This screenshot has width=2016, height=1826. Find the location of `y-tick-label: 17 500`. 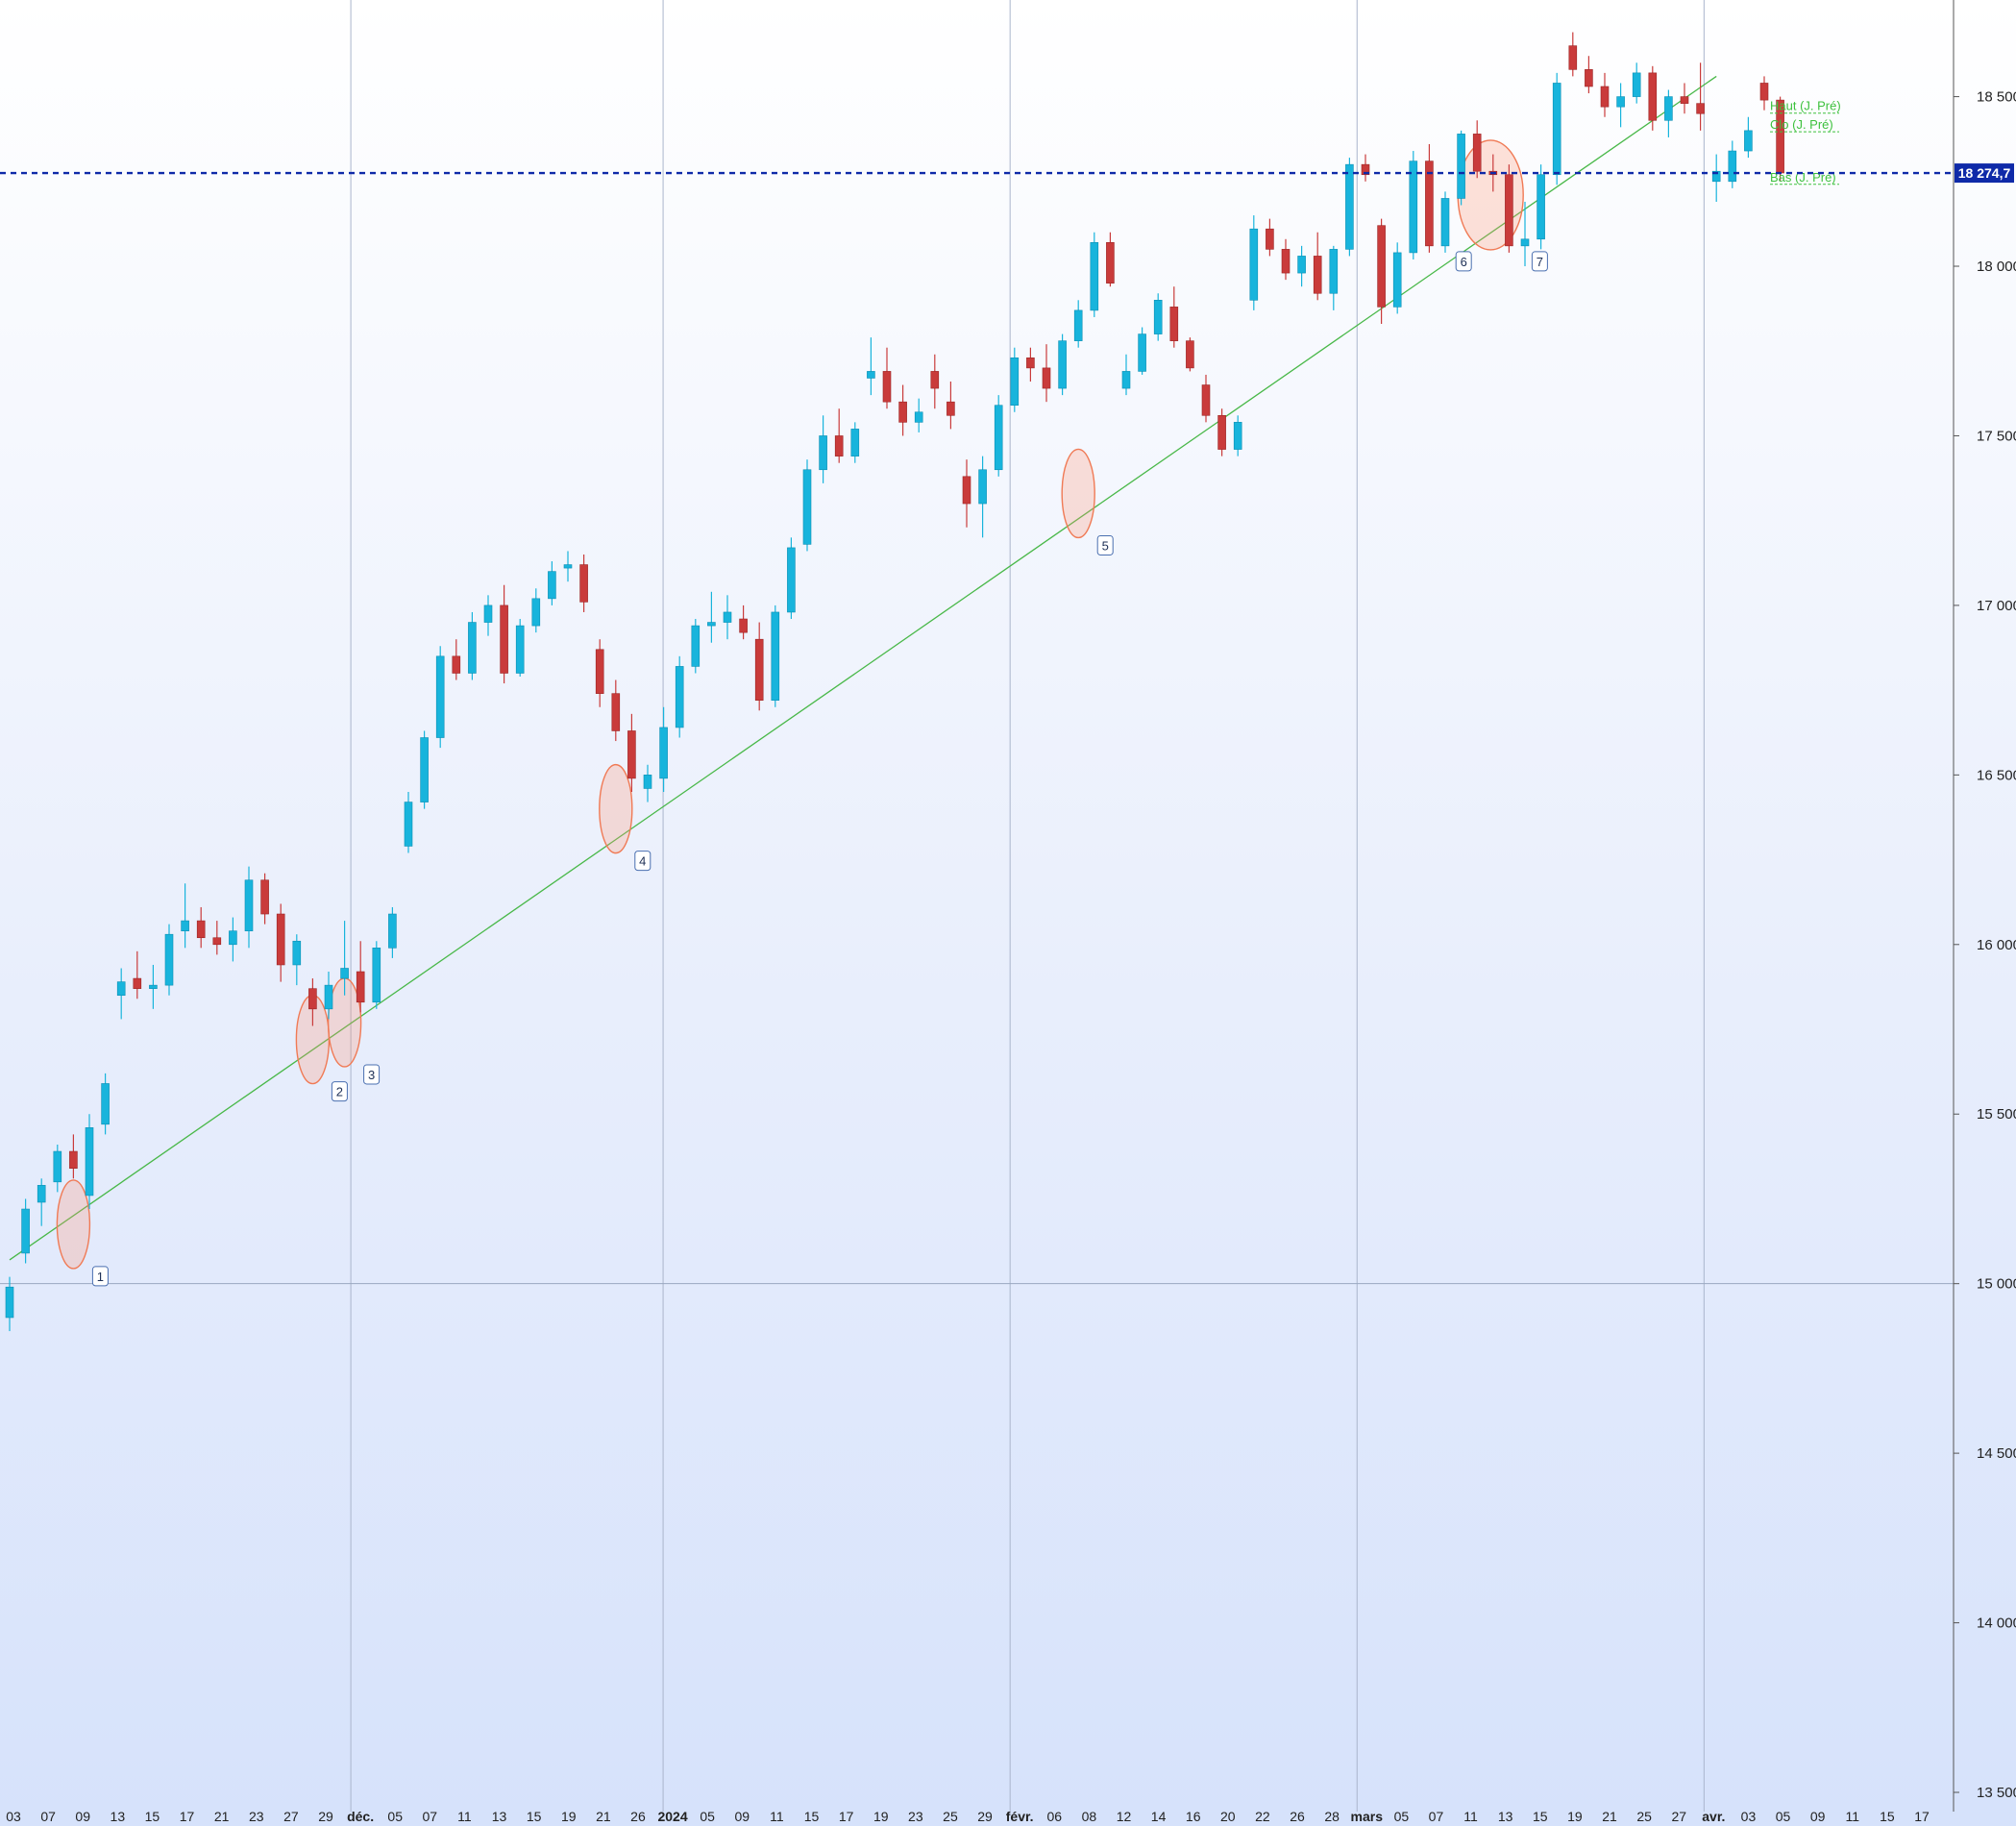

y-tick-label: 17 500 is located at coordinates (1996, 436).